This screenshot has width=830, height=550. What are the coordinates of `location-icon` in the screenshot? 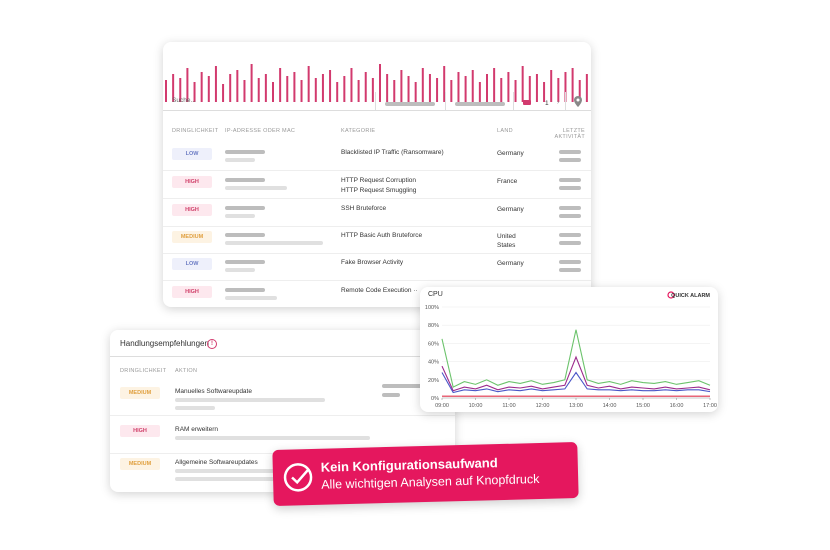 It's located at (578, 101).